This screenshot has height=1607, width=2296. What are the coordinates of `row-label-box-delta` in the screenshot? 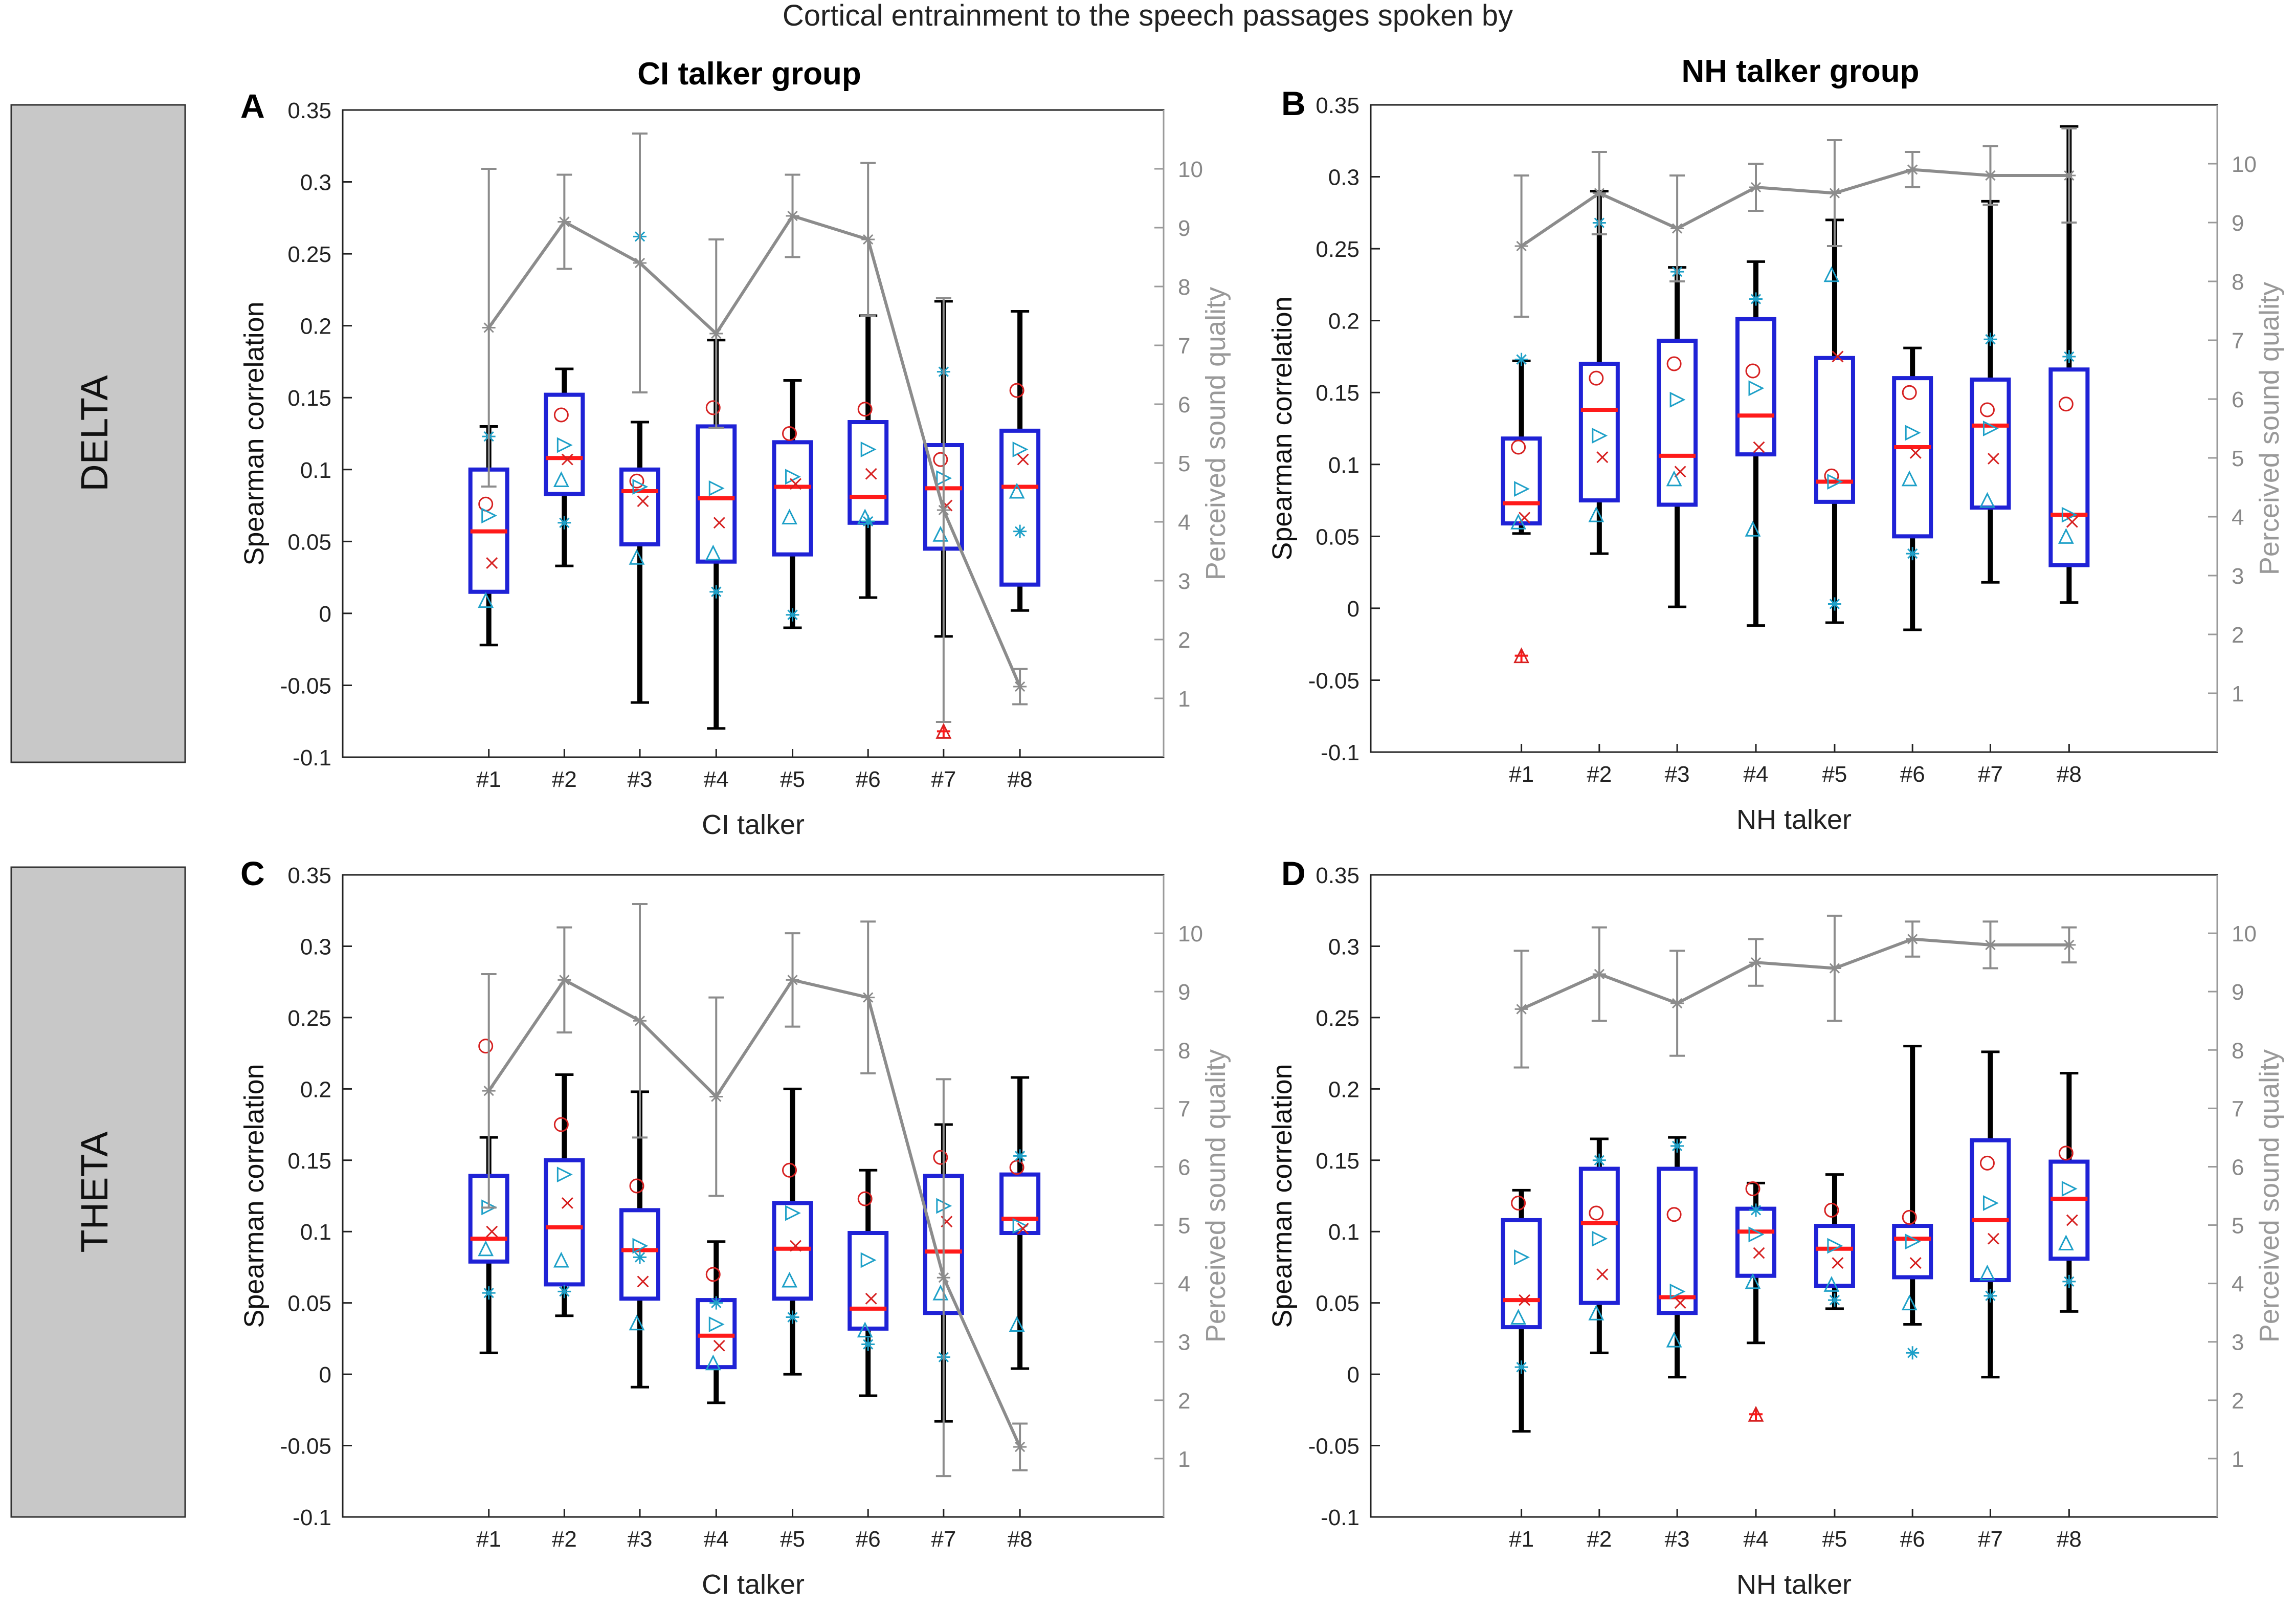 It's located at (98, 433).